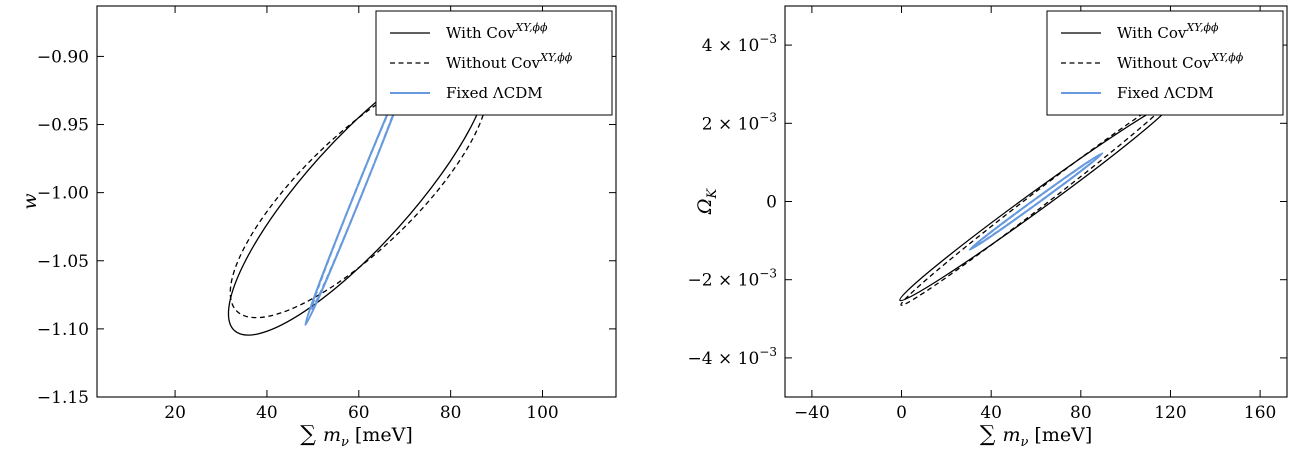  I want to click on right-legend: With CovXY,ϕϕ Without CovXY,ϕϕ Fixed ΛCDM, so click(1165, 63).